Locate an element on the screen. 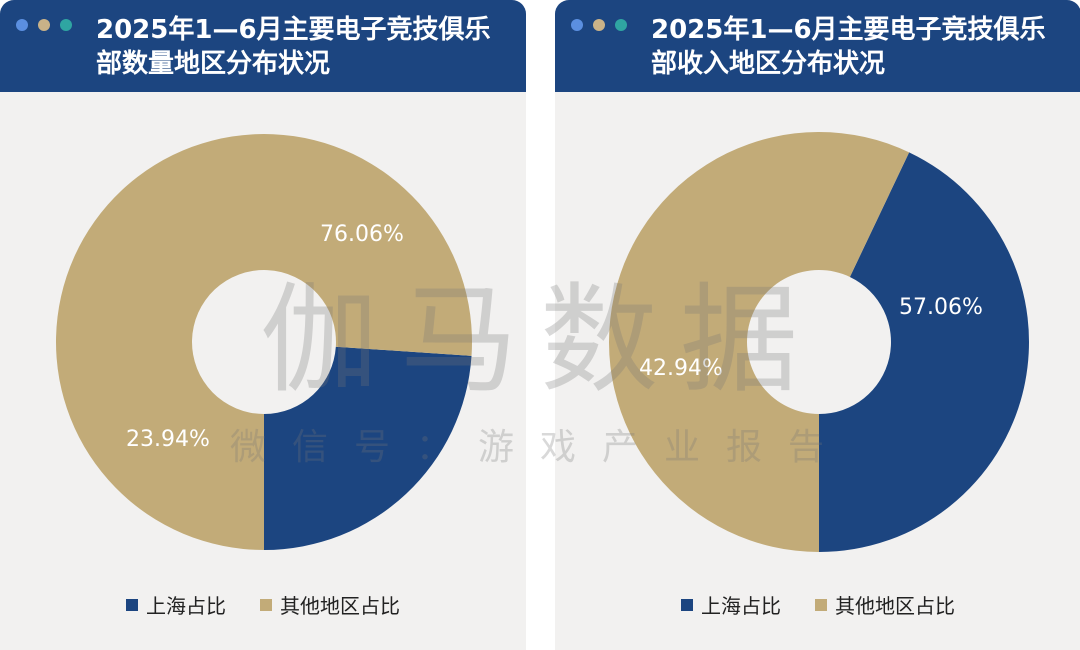 This screenshot has width=1080, height=650. chart-title: 2025年1—6月主要电子竞技俱乐部数量地区分布状况 is located at coordinates (293, 47).